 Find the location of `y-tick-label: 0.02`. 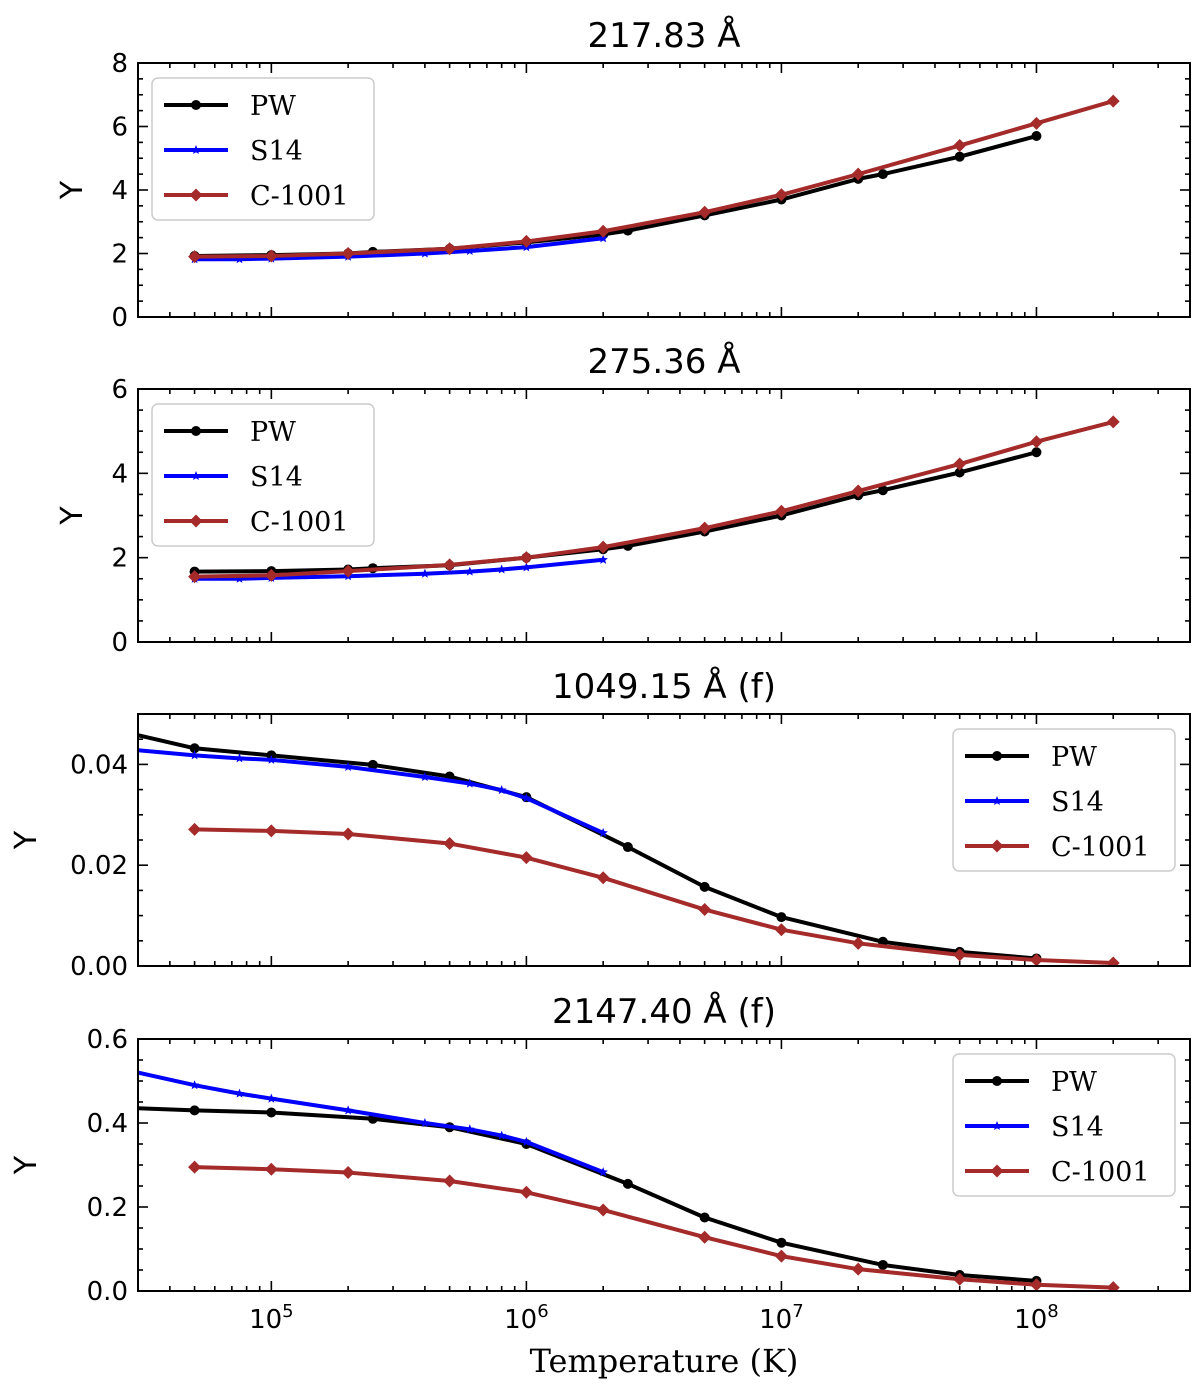

y-tick-label: 0.02 is located at coordinates (99, 866).